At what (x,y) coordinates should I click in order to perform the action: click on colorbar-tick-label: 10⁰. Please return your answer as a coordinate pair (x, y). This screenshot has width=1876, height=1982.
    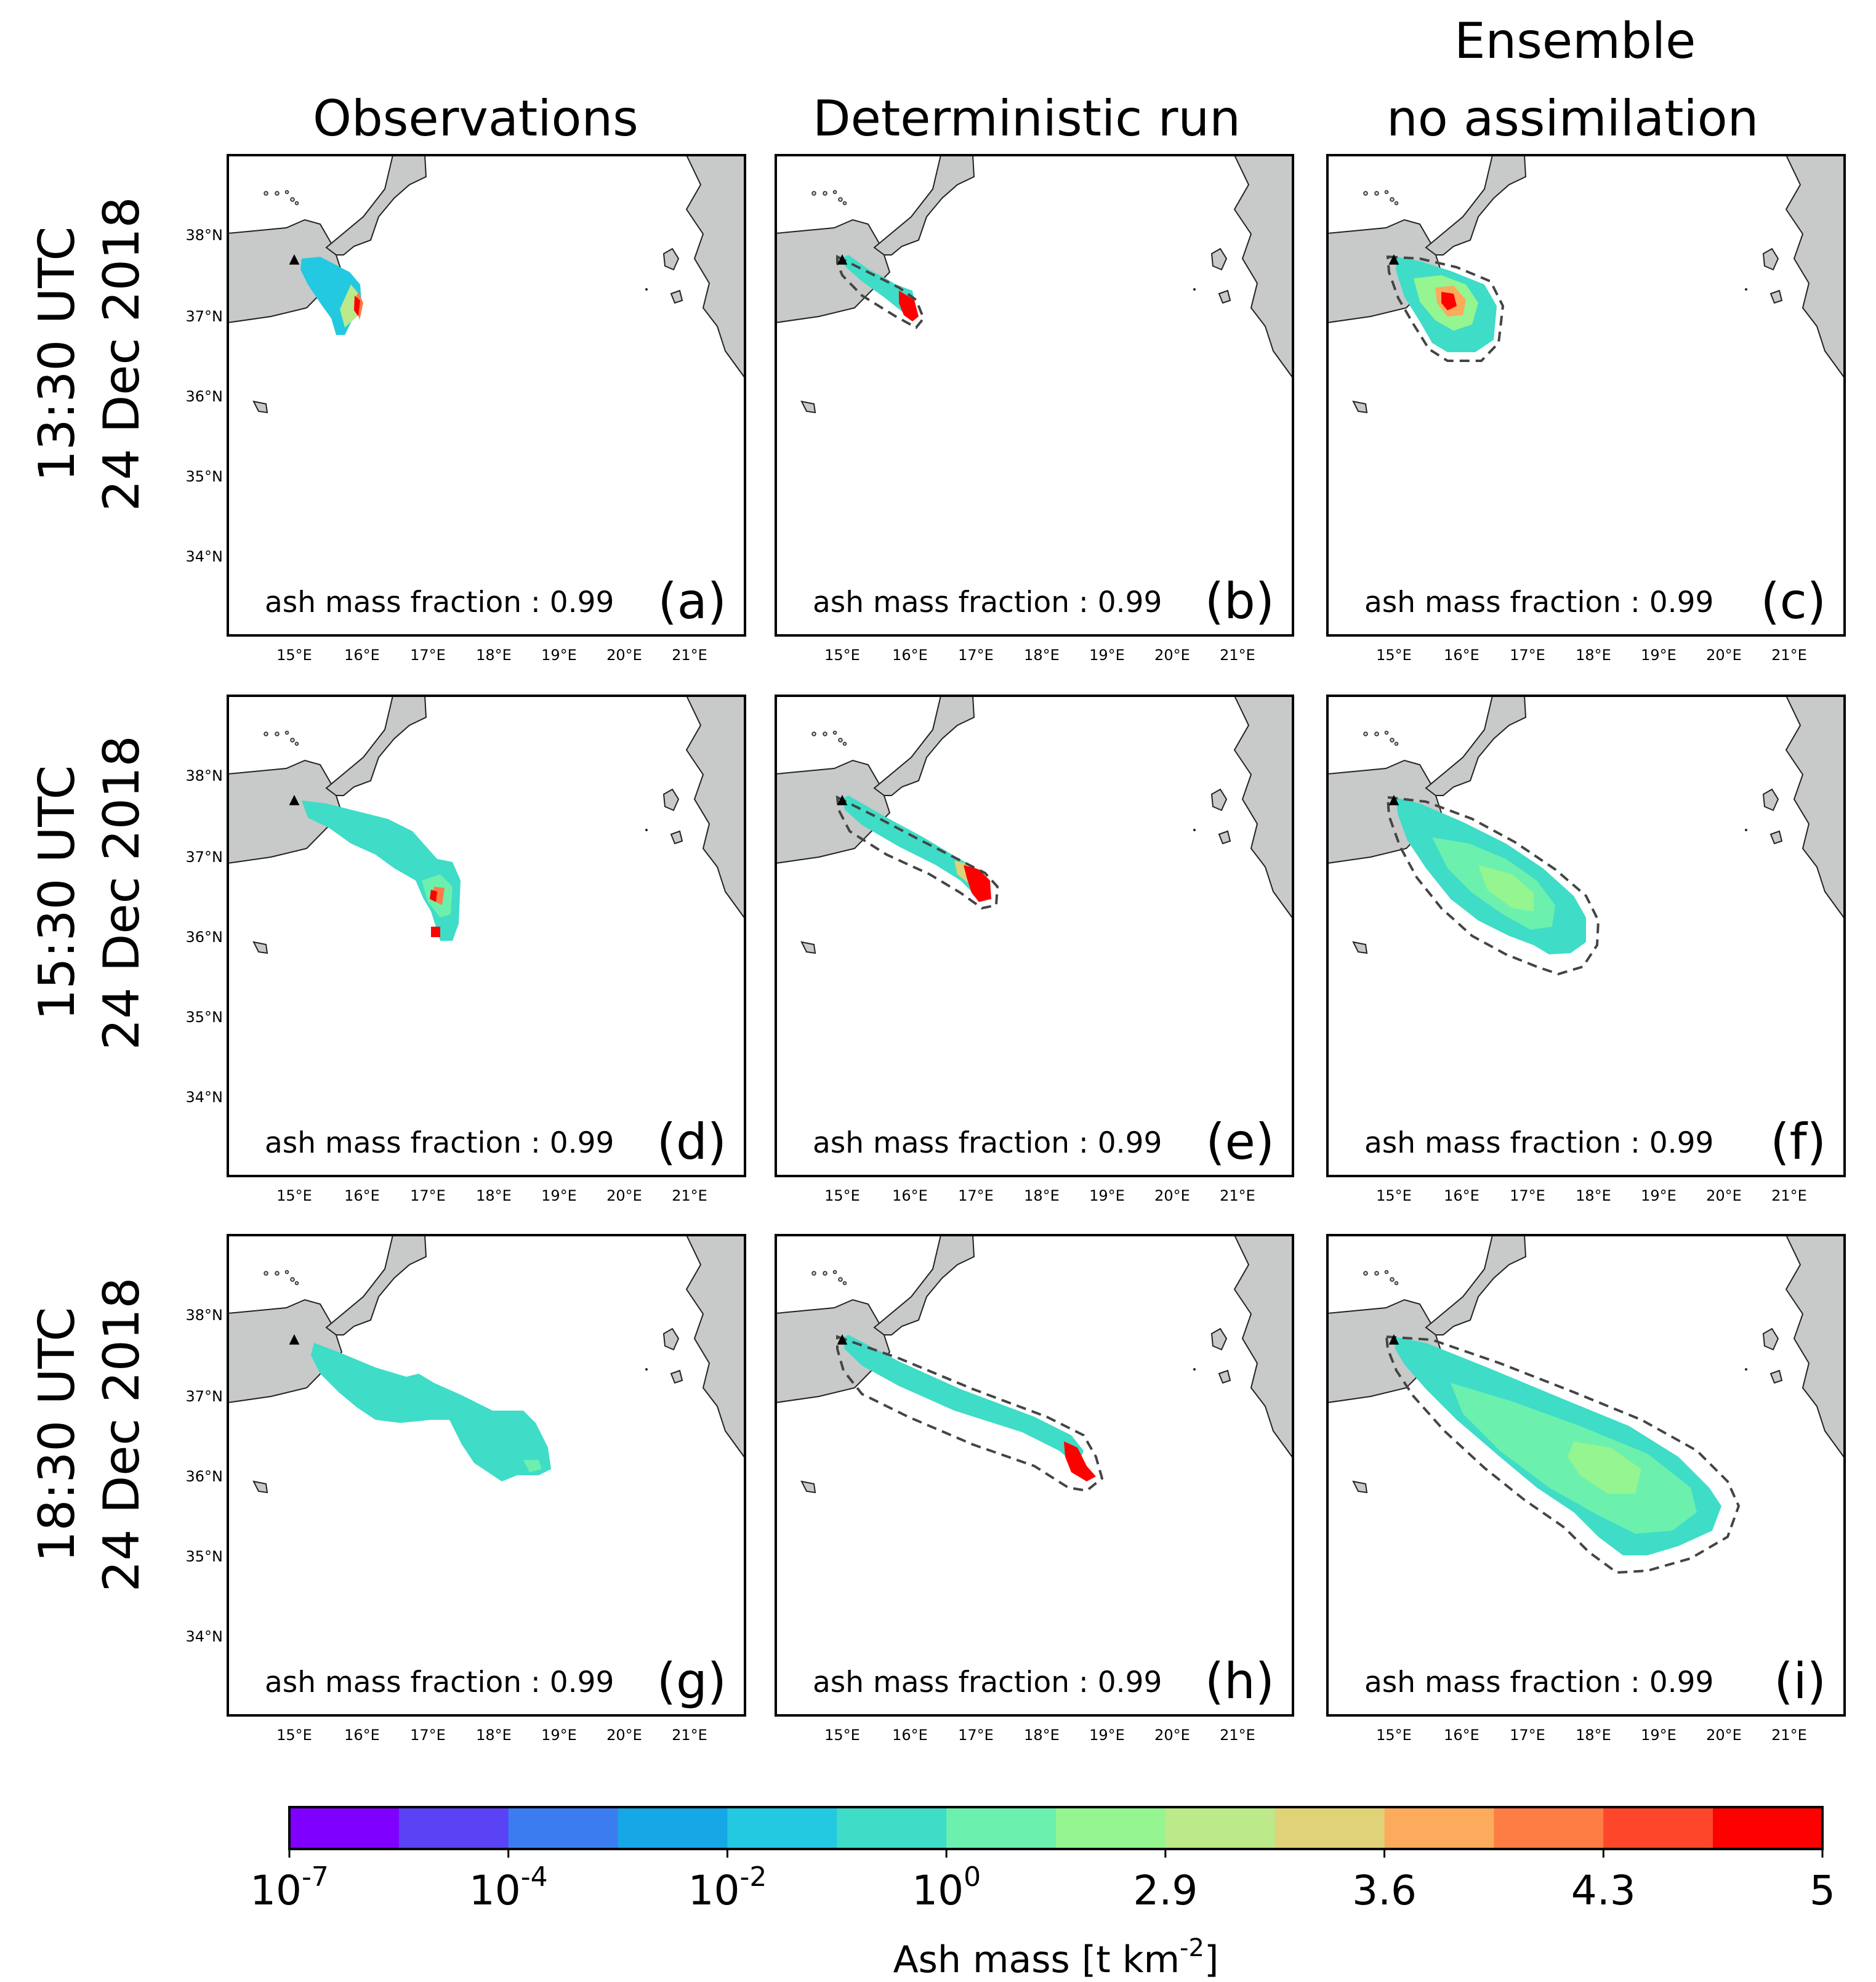
    Looking at the image, I should click on (946, 1887).